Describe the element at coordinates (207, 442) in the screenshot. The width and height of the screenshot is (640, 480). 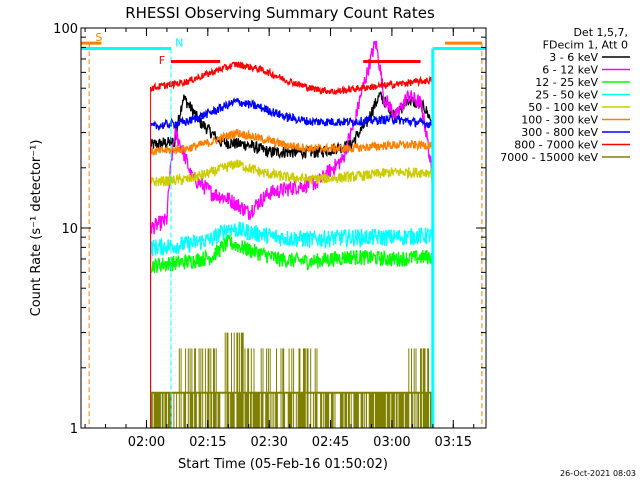
I see `x-tick-label: 02:15` at that location.